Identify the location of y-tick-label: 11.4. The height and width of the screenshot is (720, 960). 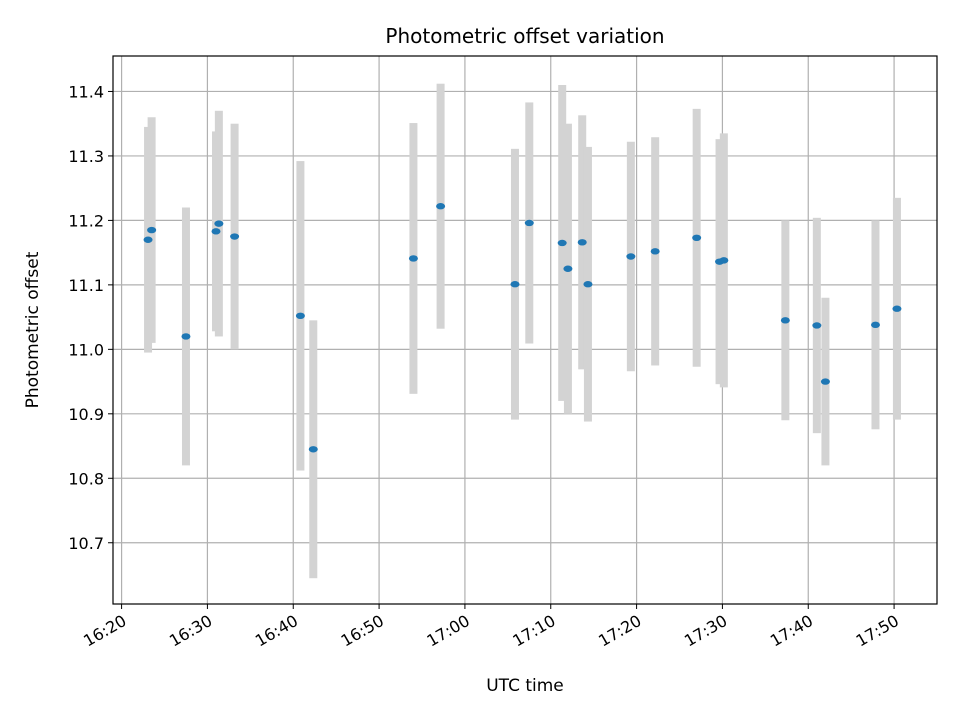
(86, 91).